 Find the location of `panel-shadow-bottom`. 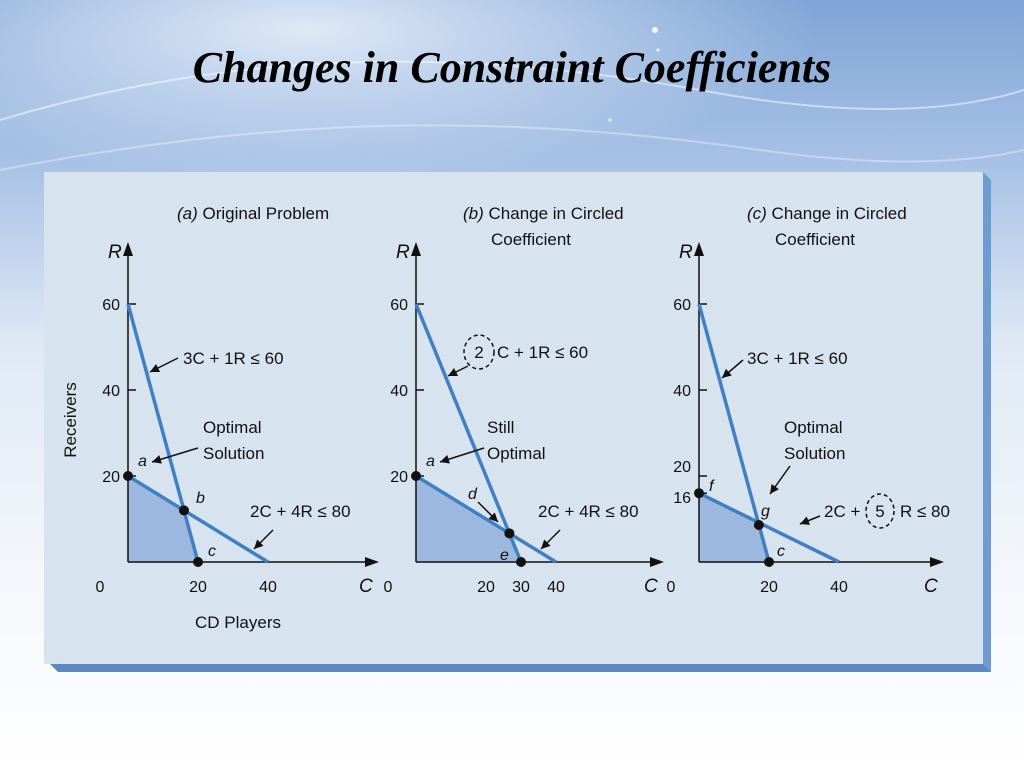

panel-shadow-bottom is located at coordinates (520, 668).